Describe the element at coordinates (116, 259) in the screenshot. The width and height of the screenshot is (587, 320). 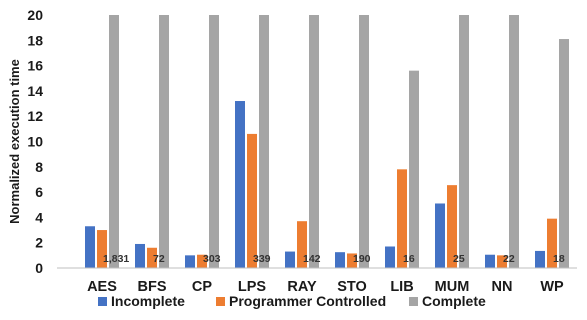
I see `data-label: 1,831` at that location.